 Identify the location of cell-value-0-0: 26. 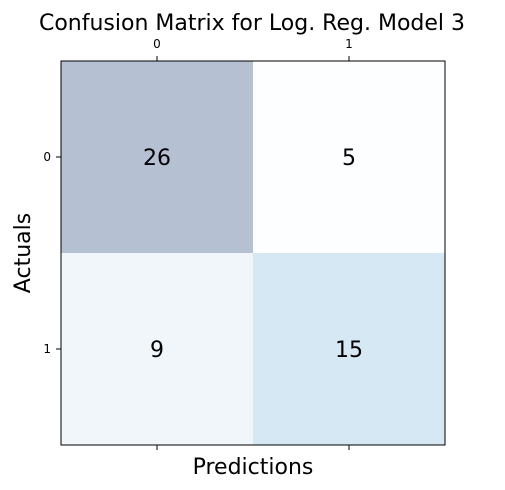
(157, 158).